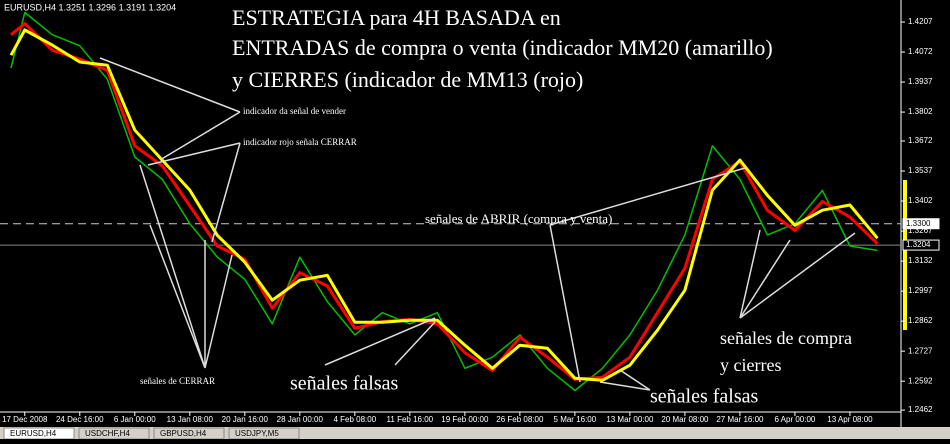 The width and height of the screenshot is (950, 444). What do you see at coordinates (905, 255) in the screenshot?
I see `indicator-bar` at bounding box center [905, 255].